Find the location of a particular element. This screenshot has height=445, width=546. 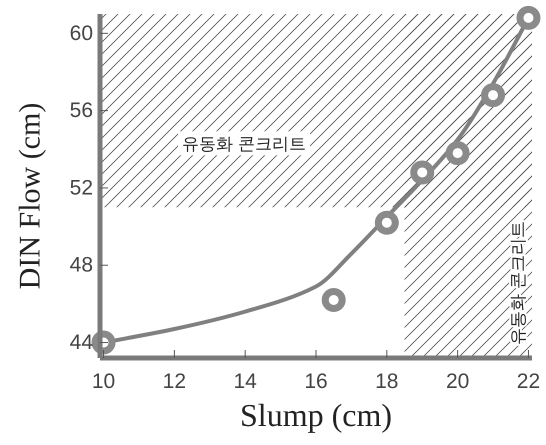

x-axis-title: Slump (cm) is located at coordinates (316, 415).